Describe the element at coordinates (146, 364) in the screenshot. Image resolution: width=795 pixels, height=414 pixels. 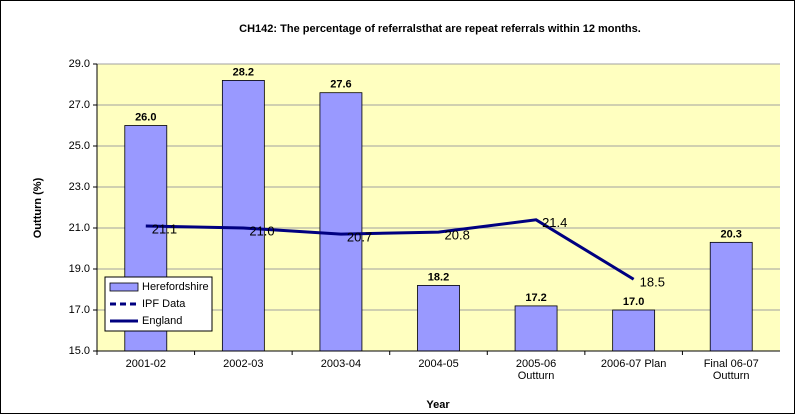
I see `x-tick-label: 2001-02` at that location.